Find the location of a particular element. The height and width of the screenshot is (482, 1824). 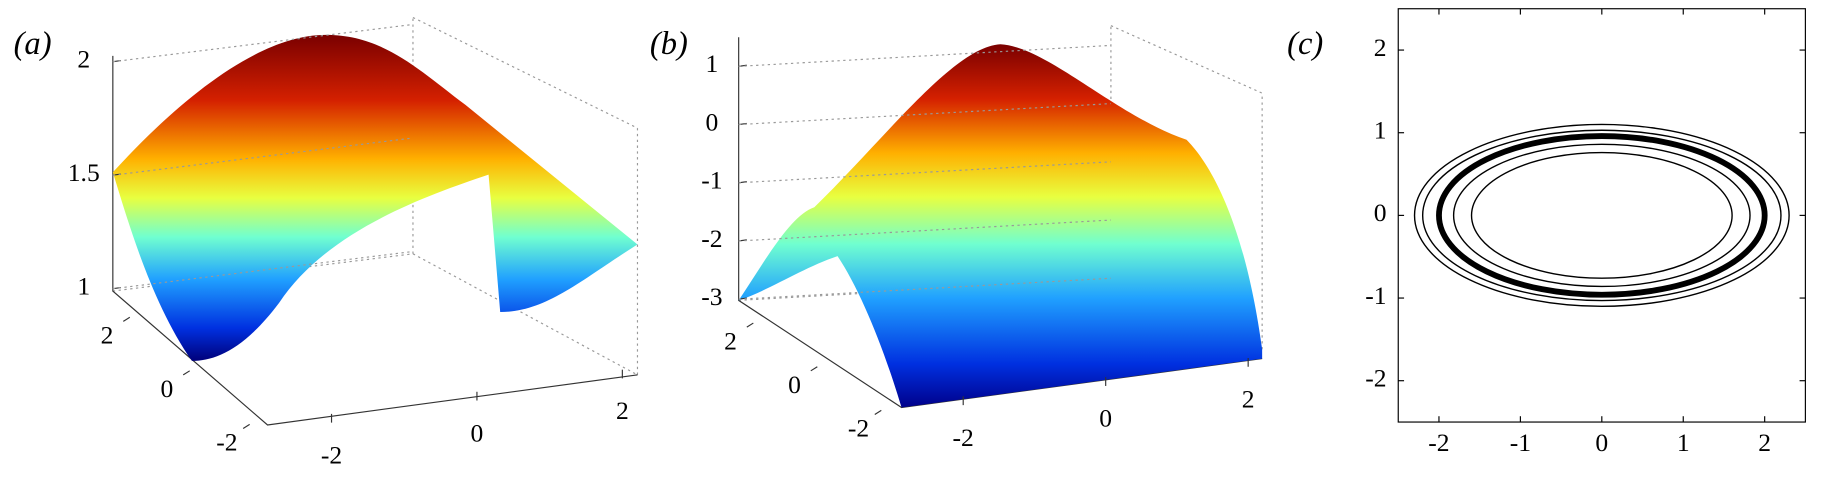

z-tick-label: -3 is located at coordinates (711, 296).